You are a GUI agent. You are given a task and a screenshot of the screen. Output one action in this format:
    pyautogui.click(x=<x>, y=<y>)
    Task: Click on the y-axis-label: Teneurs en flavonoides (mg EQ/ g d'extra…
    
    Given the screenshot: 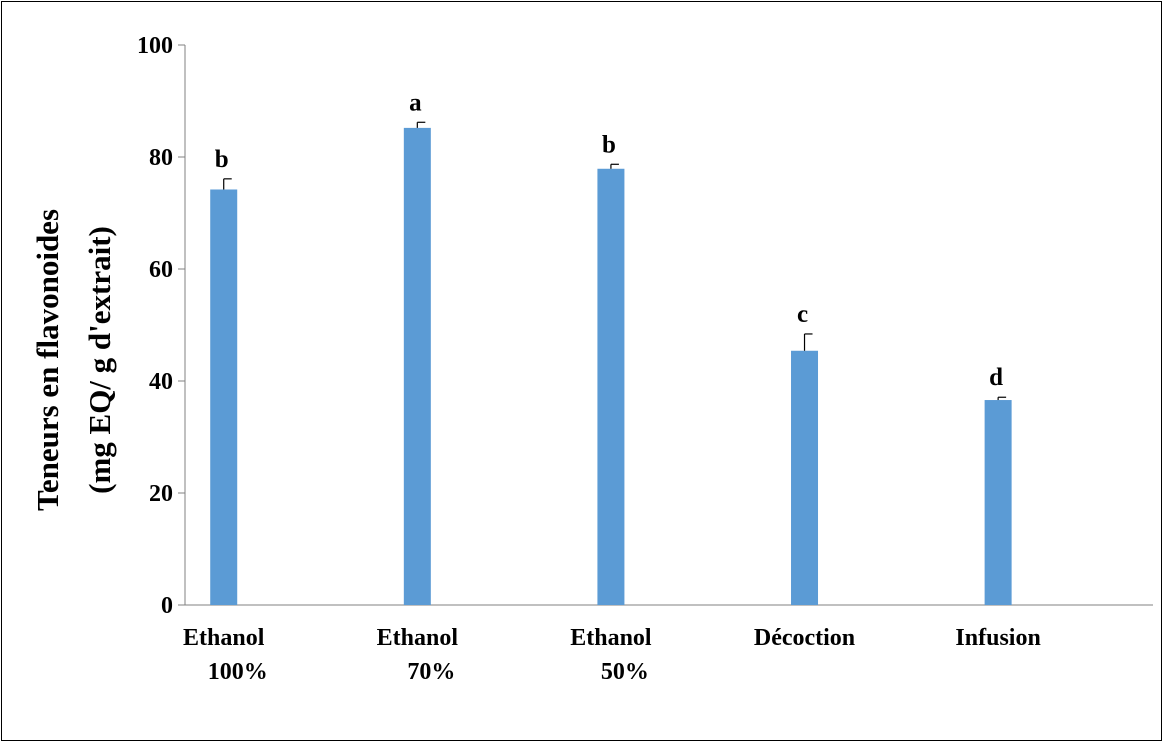 What is the action you would take?
    pyautogui.click(x=73, y=360)
    